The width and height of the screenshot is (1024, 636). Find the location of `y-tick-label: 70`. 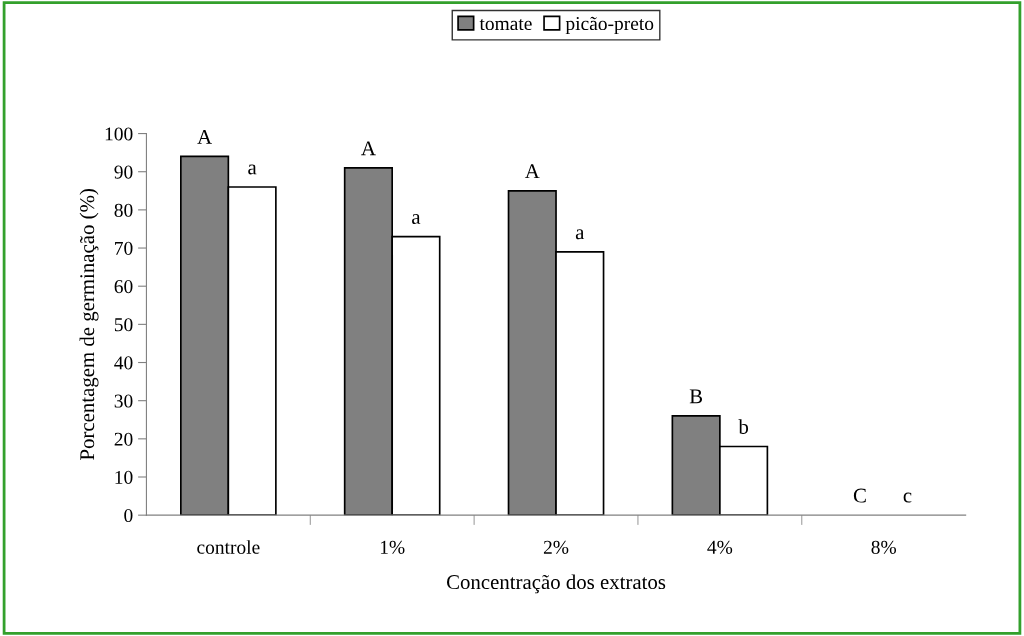

y-tick-label: 70 is located at coordinates (124, 248).